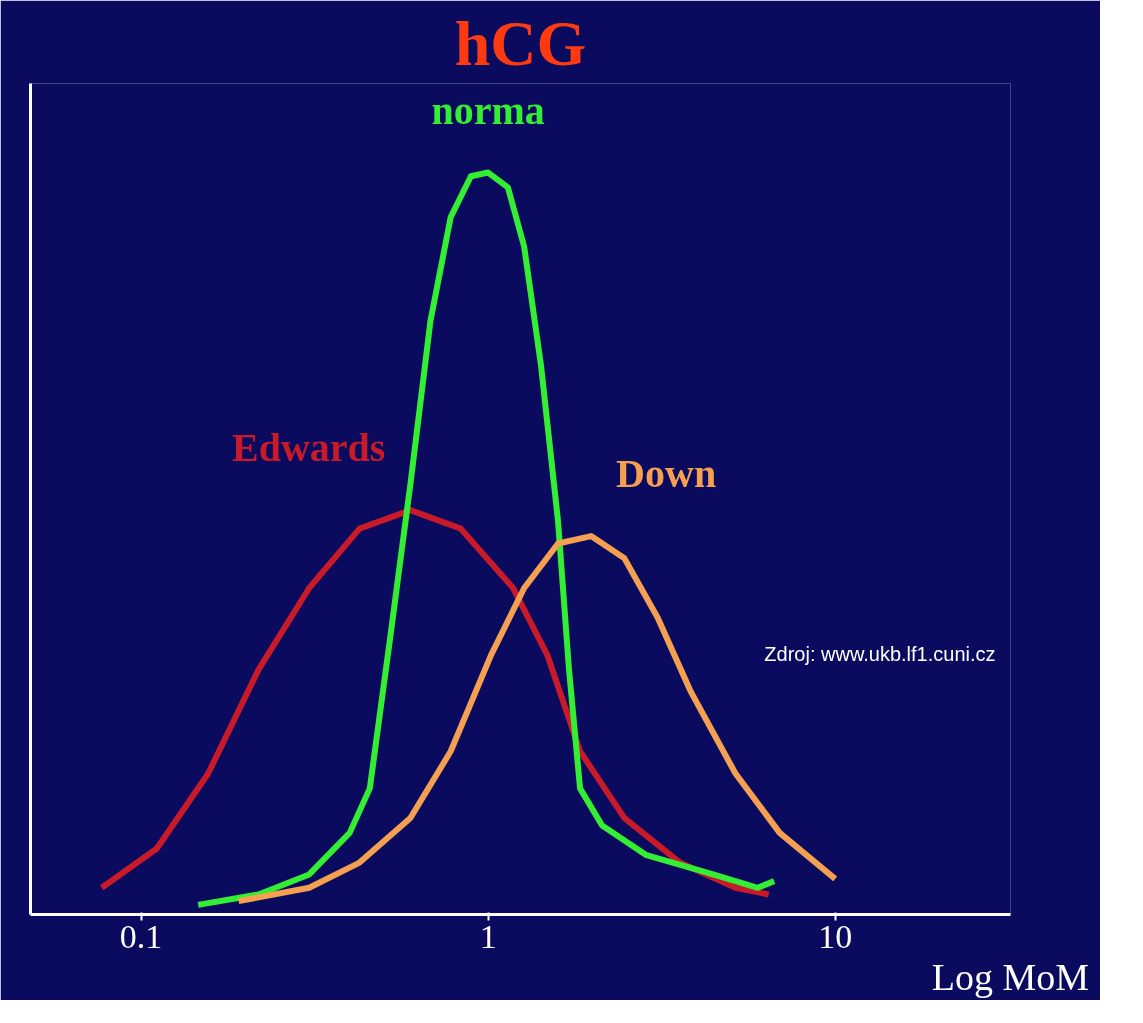 The image size is (1143, 1023). Describe the element at coordinates (880, 653) in the screenshot. I see `annotation: Zdroj: www.ukb.lf1.cuni.cz` at that location.